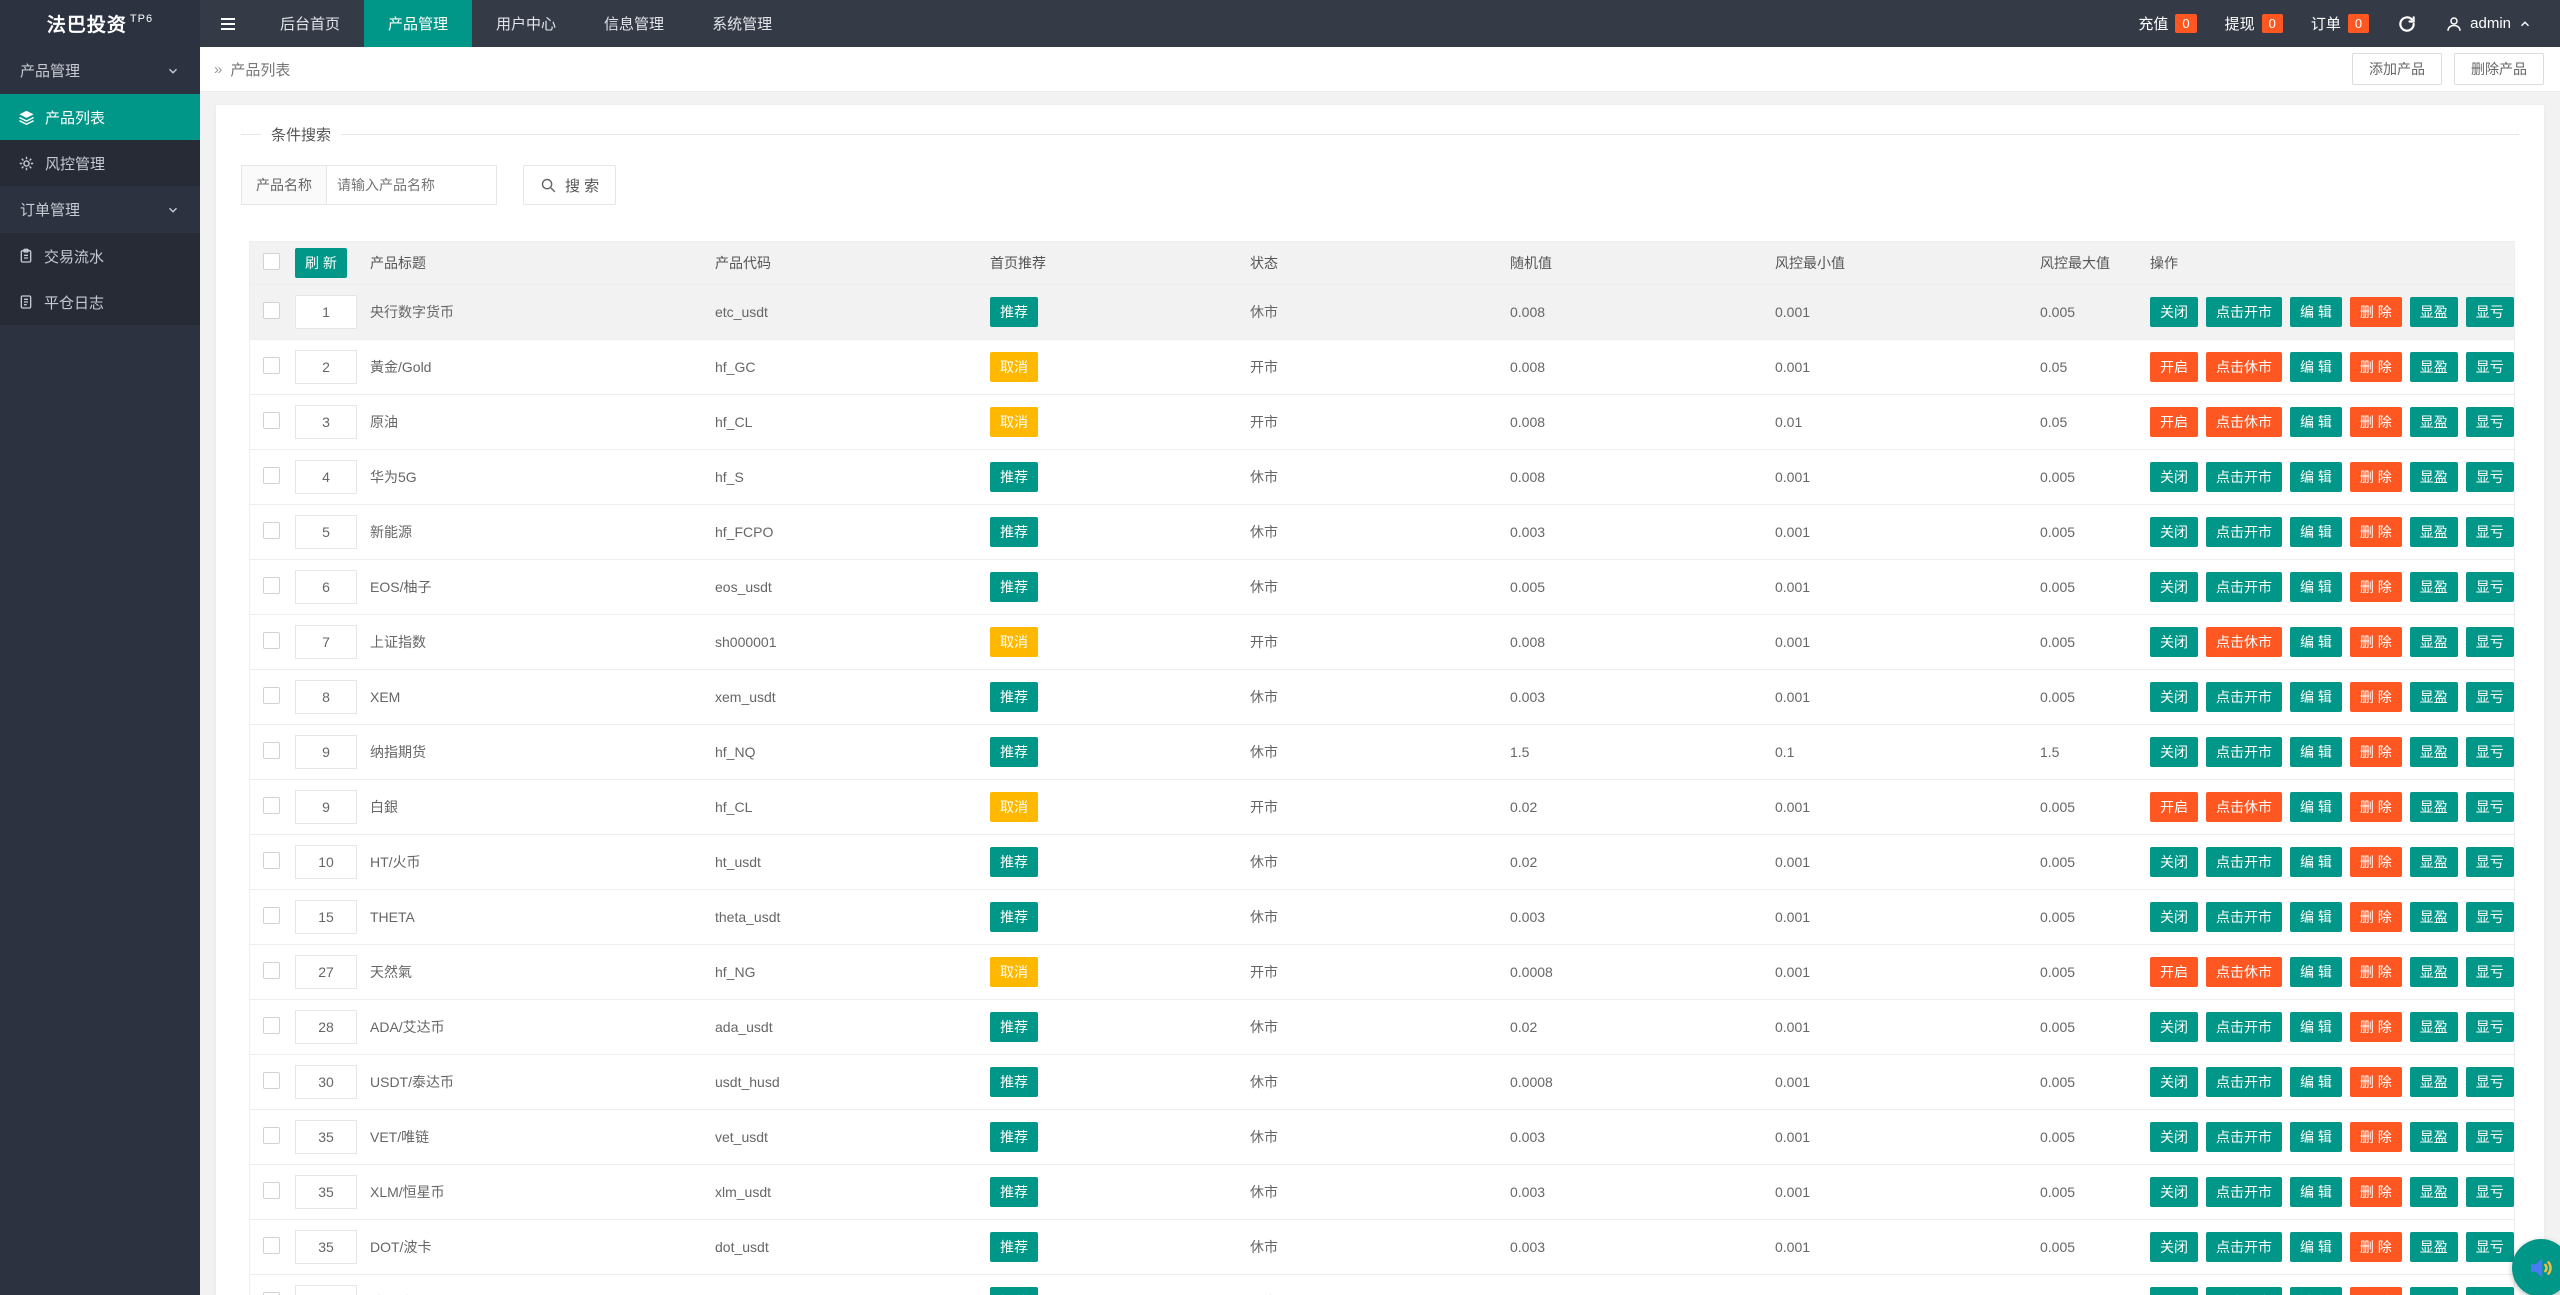 The width and height of the screenshot is (2560, 1295). I want to click on select-all-checkbox, so click(271, 261).